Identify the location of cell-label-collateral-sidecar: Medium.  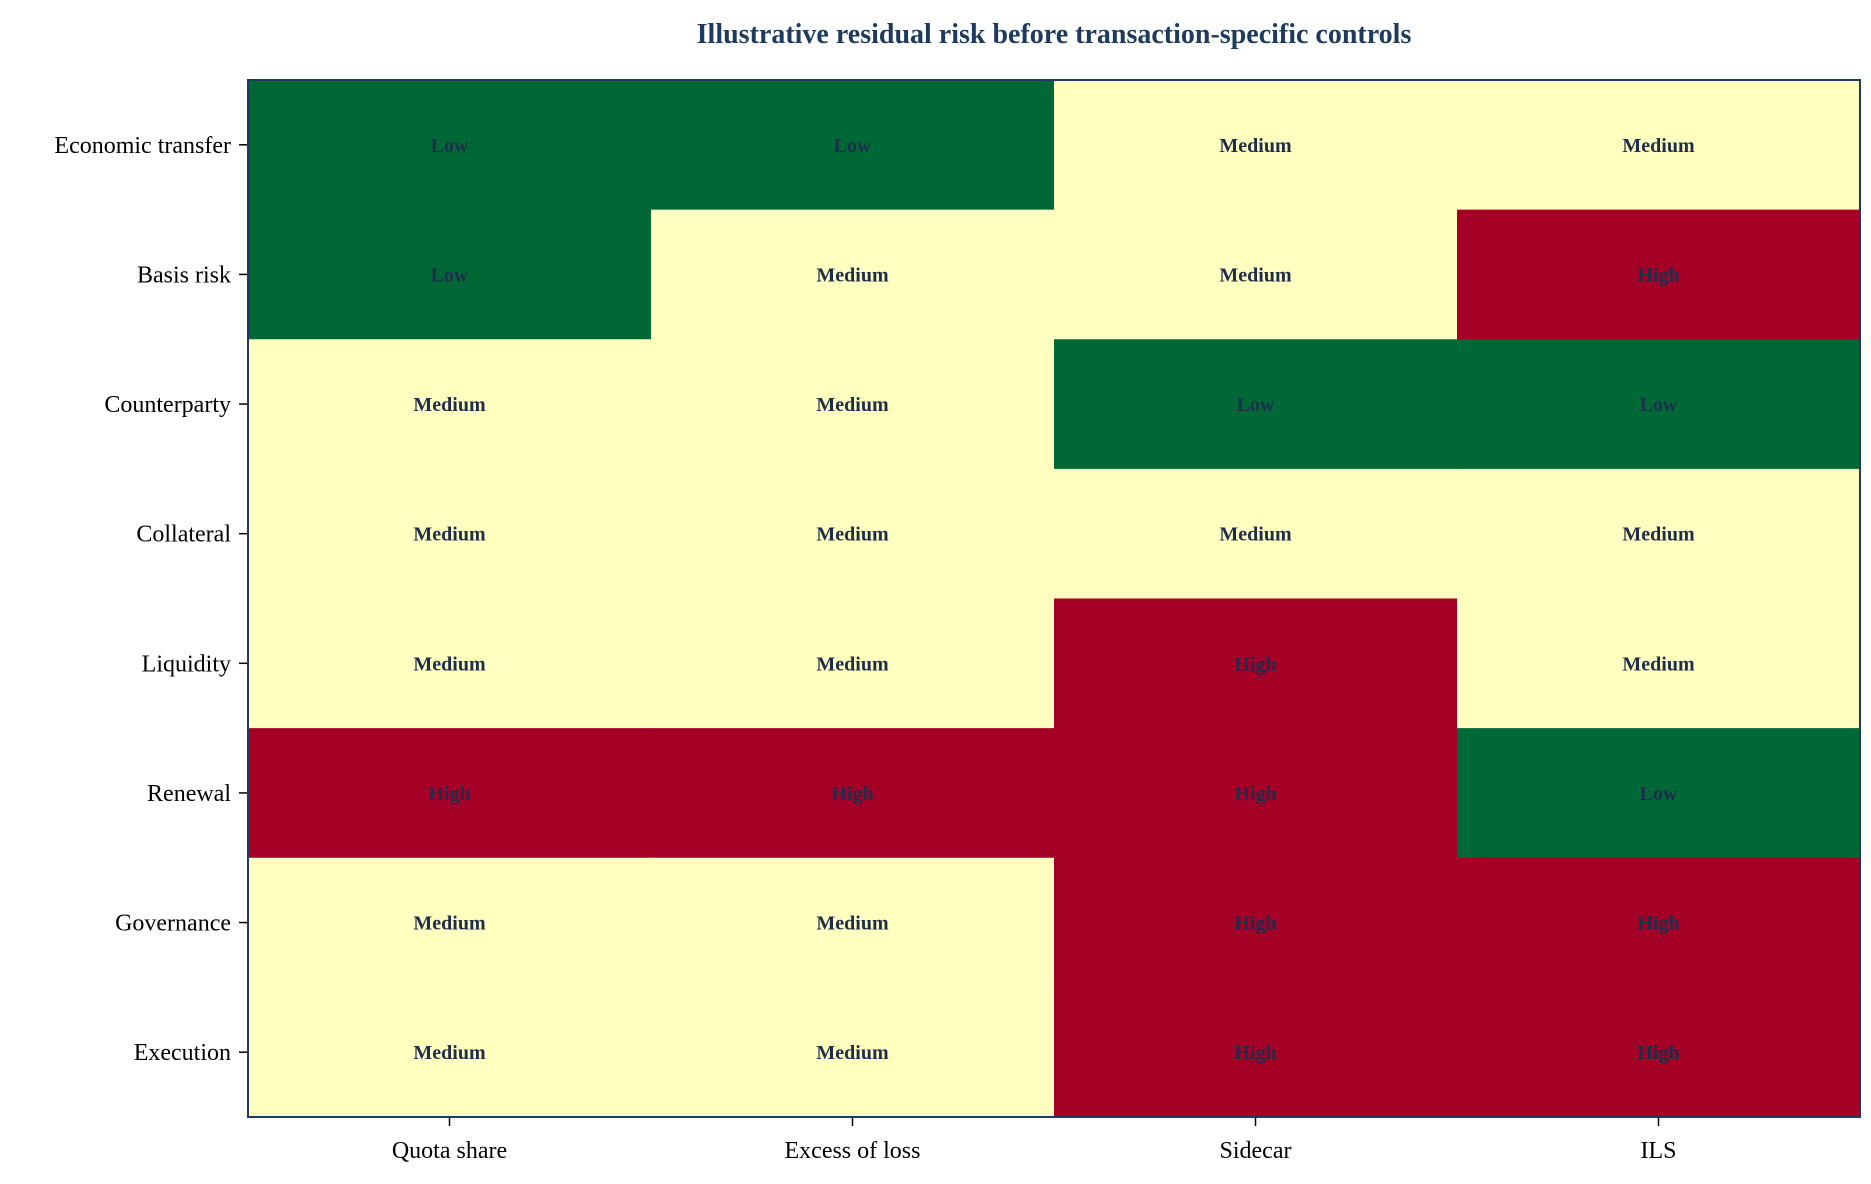
(1255, 535).